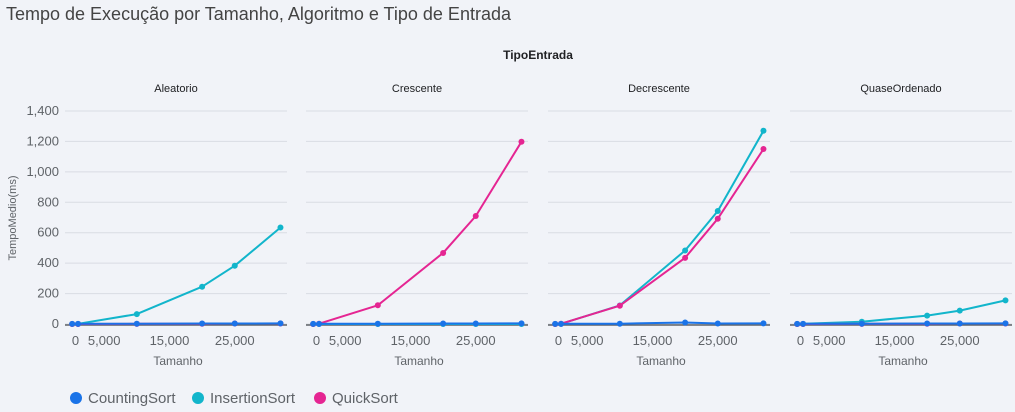 The image size is (1015, 412). What do you see at coordinates (175, 89) in the screenshot?
I see `facet-title-Aleatorio: Aleatorio` at bounding box center [175, 89].